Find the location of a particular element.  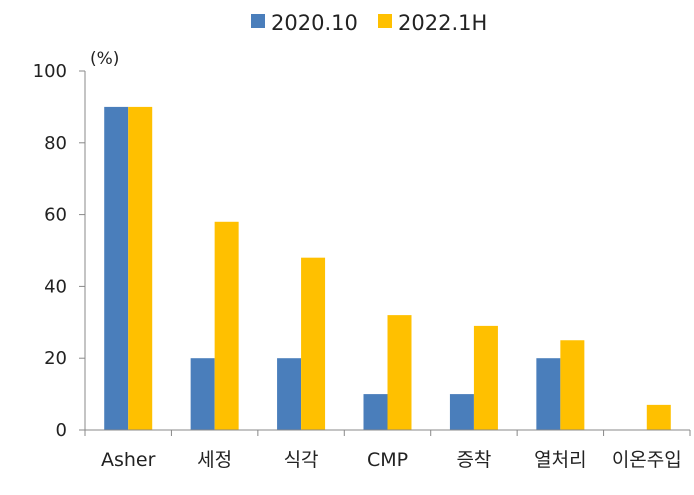

x-tick-label: CMP is located at coordinates (387, 460).